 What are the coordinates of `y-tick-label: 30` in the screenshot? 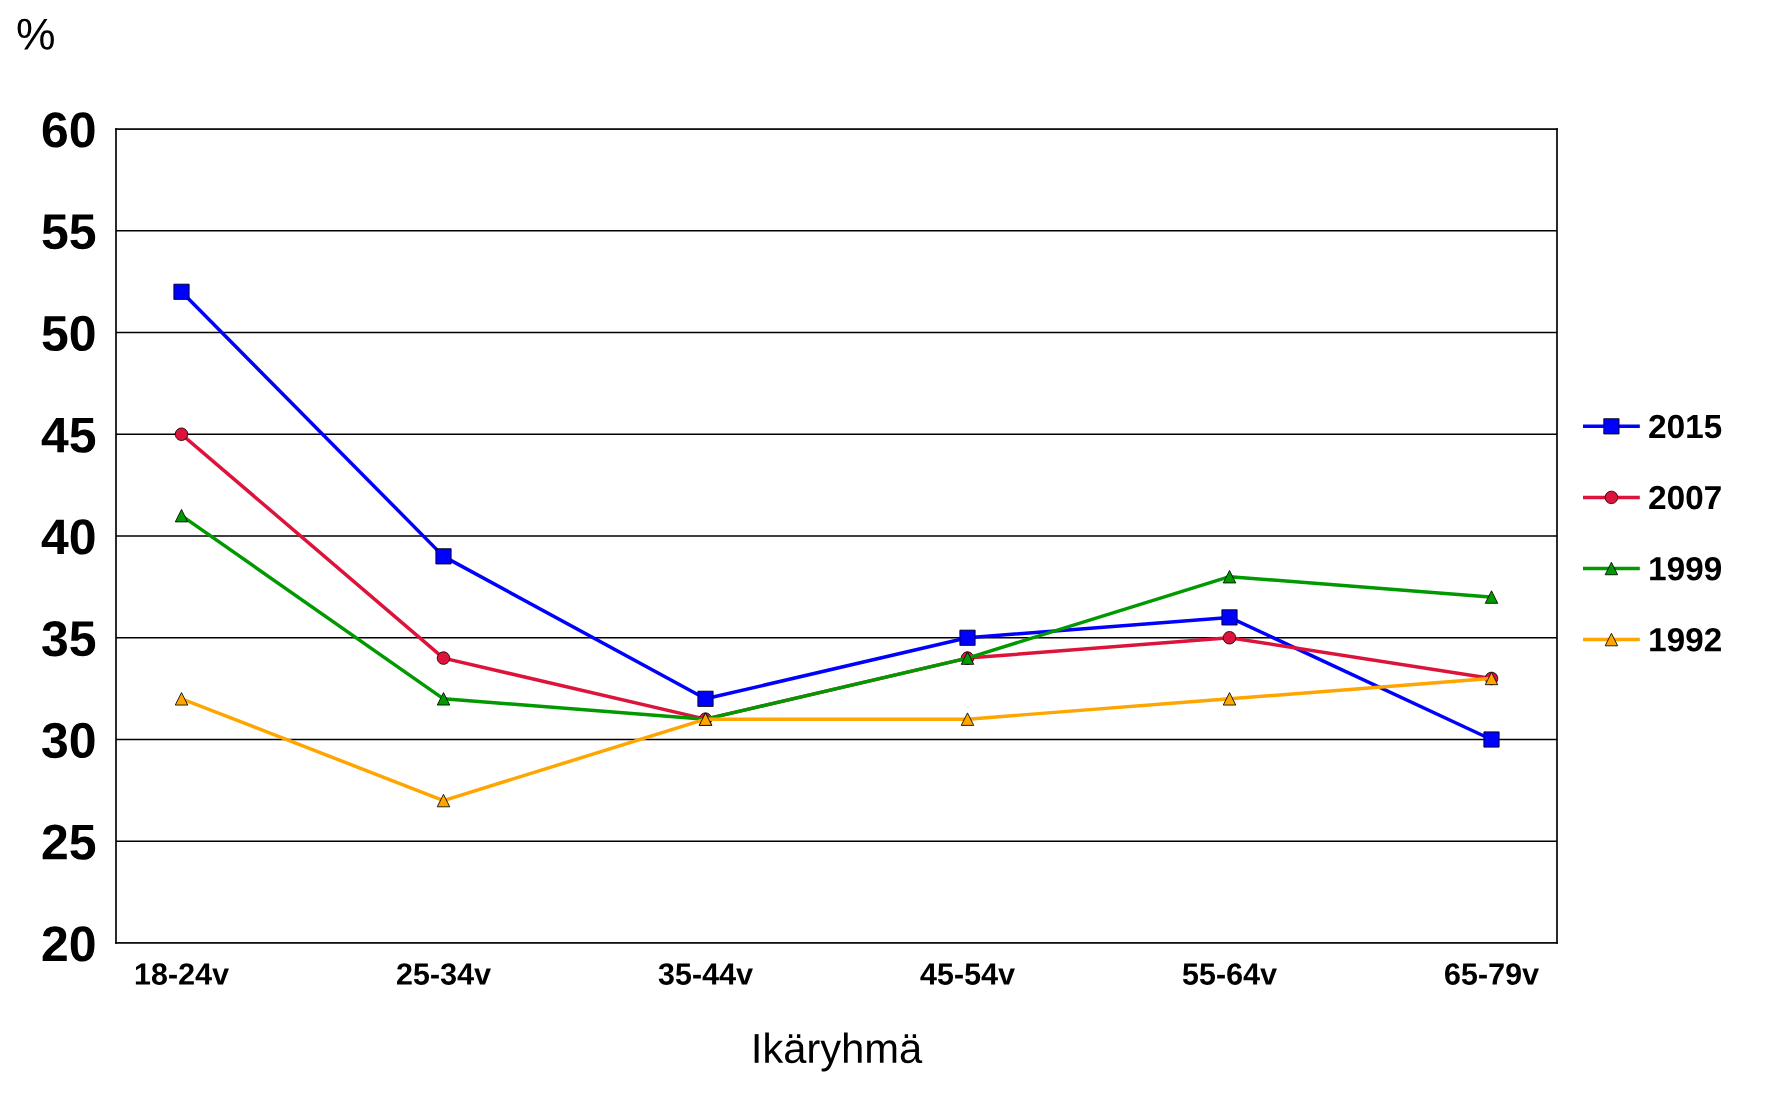 It's located at (68, 740).